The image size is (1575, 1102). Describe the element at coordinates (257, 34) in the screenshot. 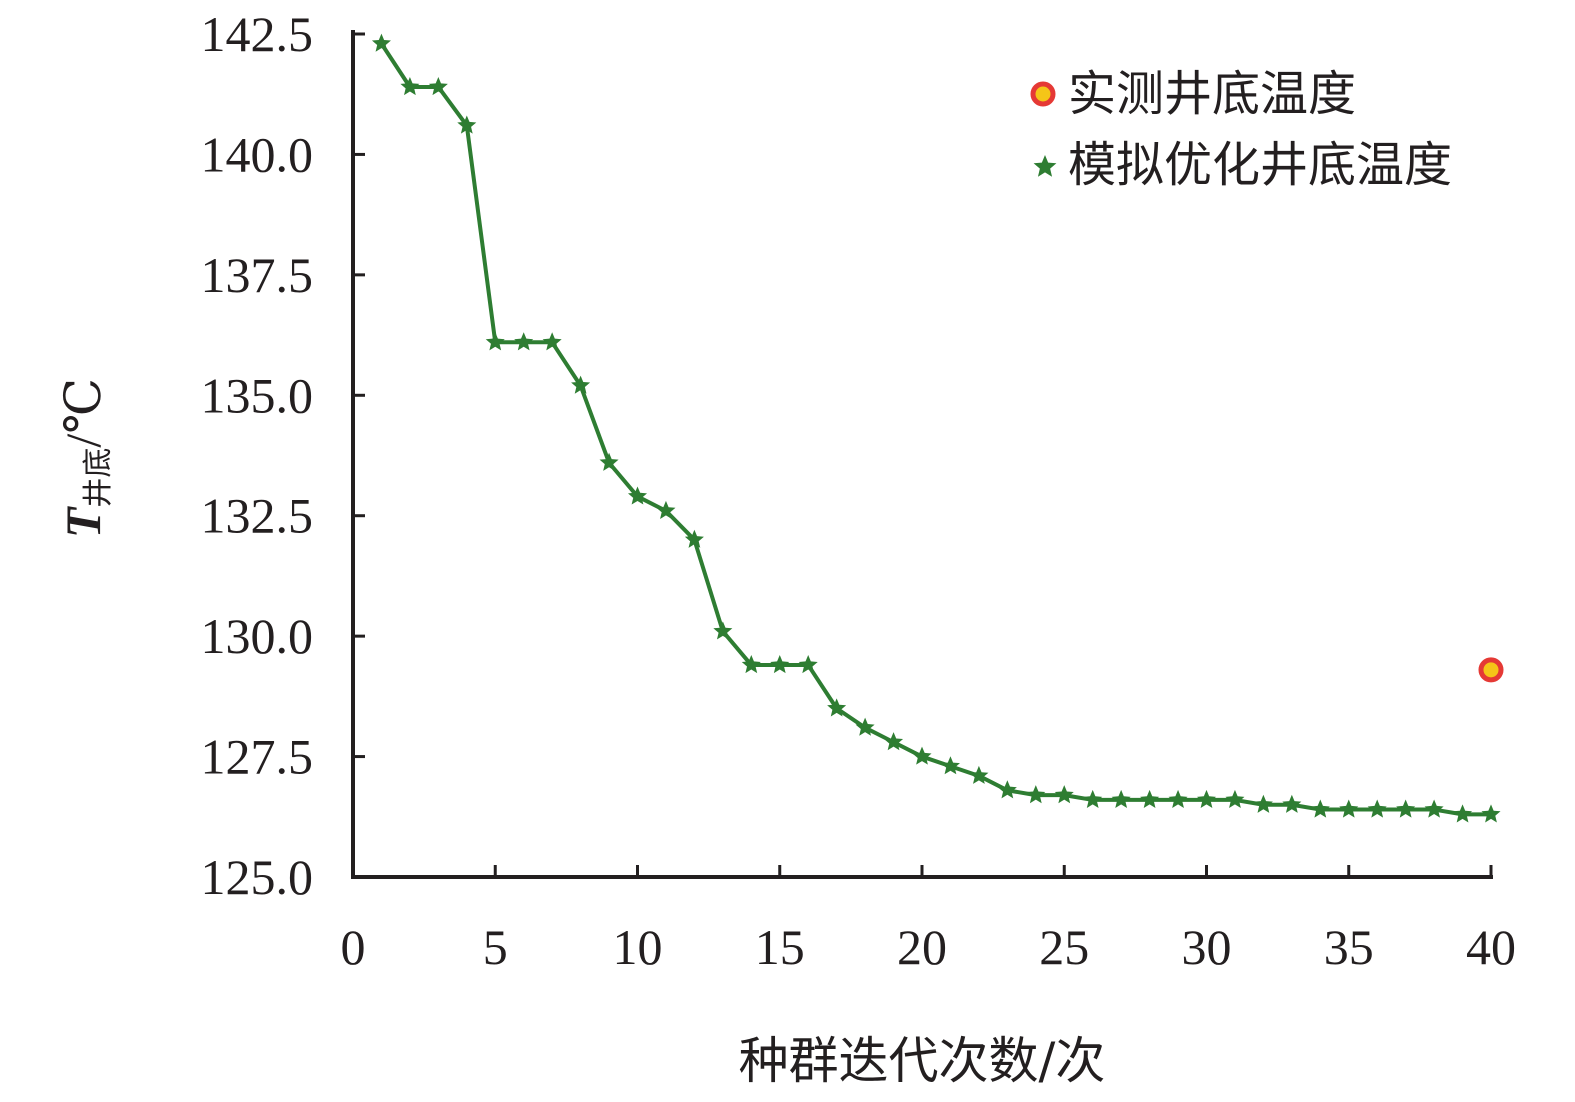

I see `y-tick-label: 142.5` at that location.